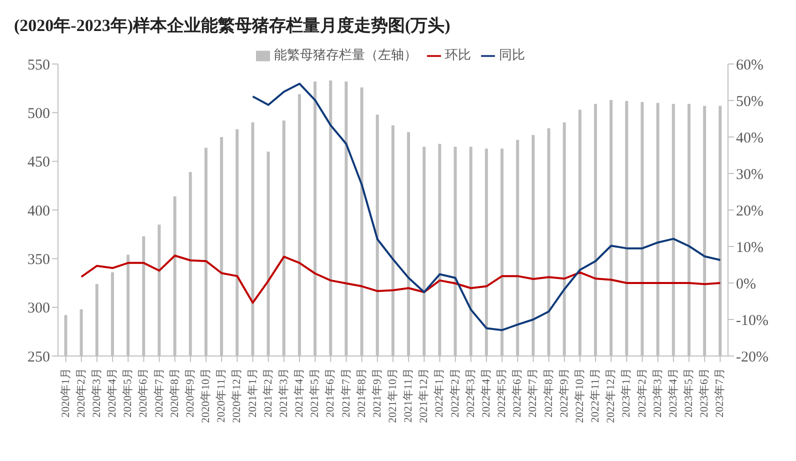 The image size is (796, 461). Describe the element at coordinates (362, 393) in the screenshot. I see `x-tick-label: 2021年8月` at that location.